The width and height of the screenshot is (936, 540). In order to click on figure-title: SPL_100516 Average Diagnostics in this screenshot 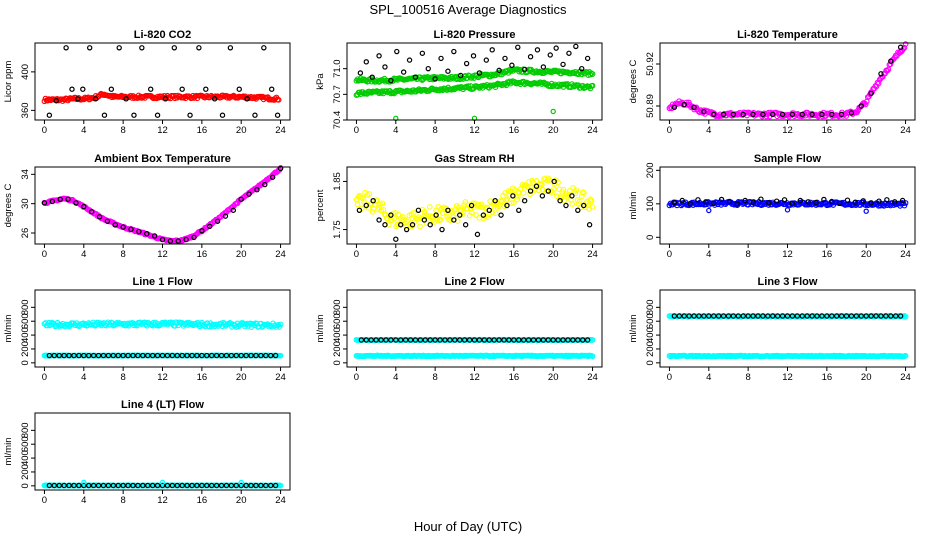, I will do `click(468, 9)`.